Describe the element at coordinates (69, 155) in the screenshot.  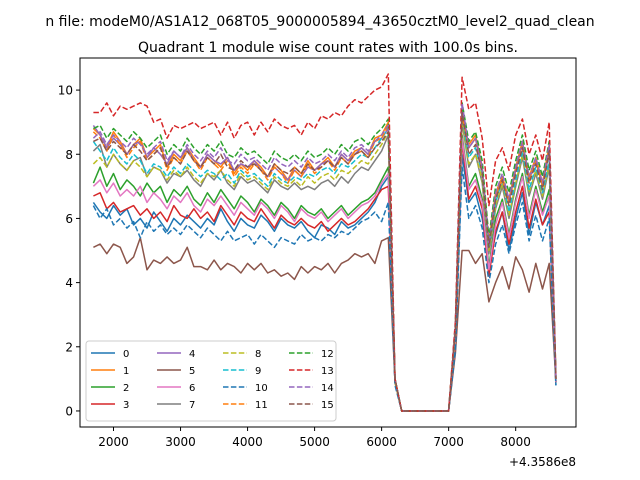
I see `y-tick-label: 8` at that location.